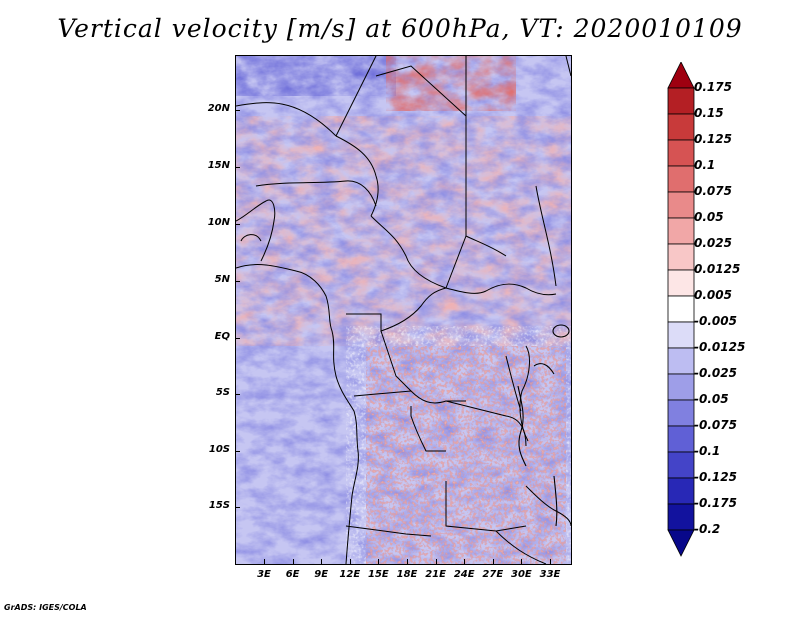 The image size is (800, 618). What do you see at coordinates (407, 574) in the screenshot?
I see `lon-label: 18E` at bounding box center [407, 574].